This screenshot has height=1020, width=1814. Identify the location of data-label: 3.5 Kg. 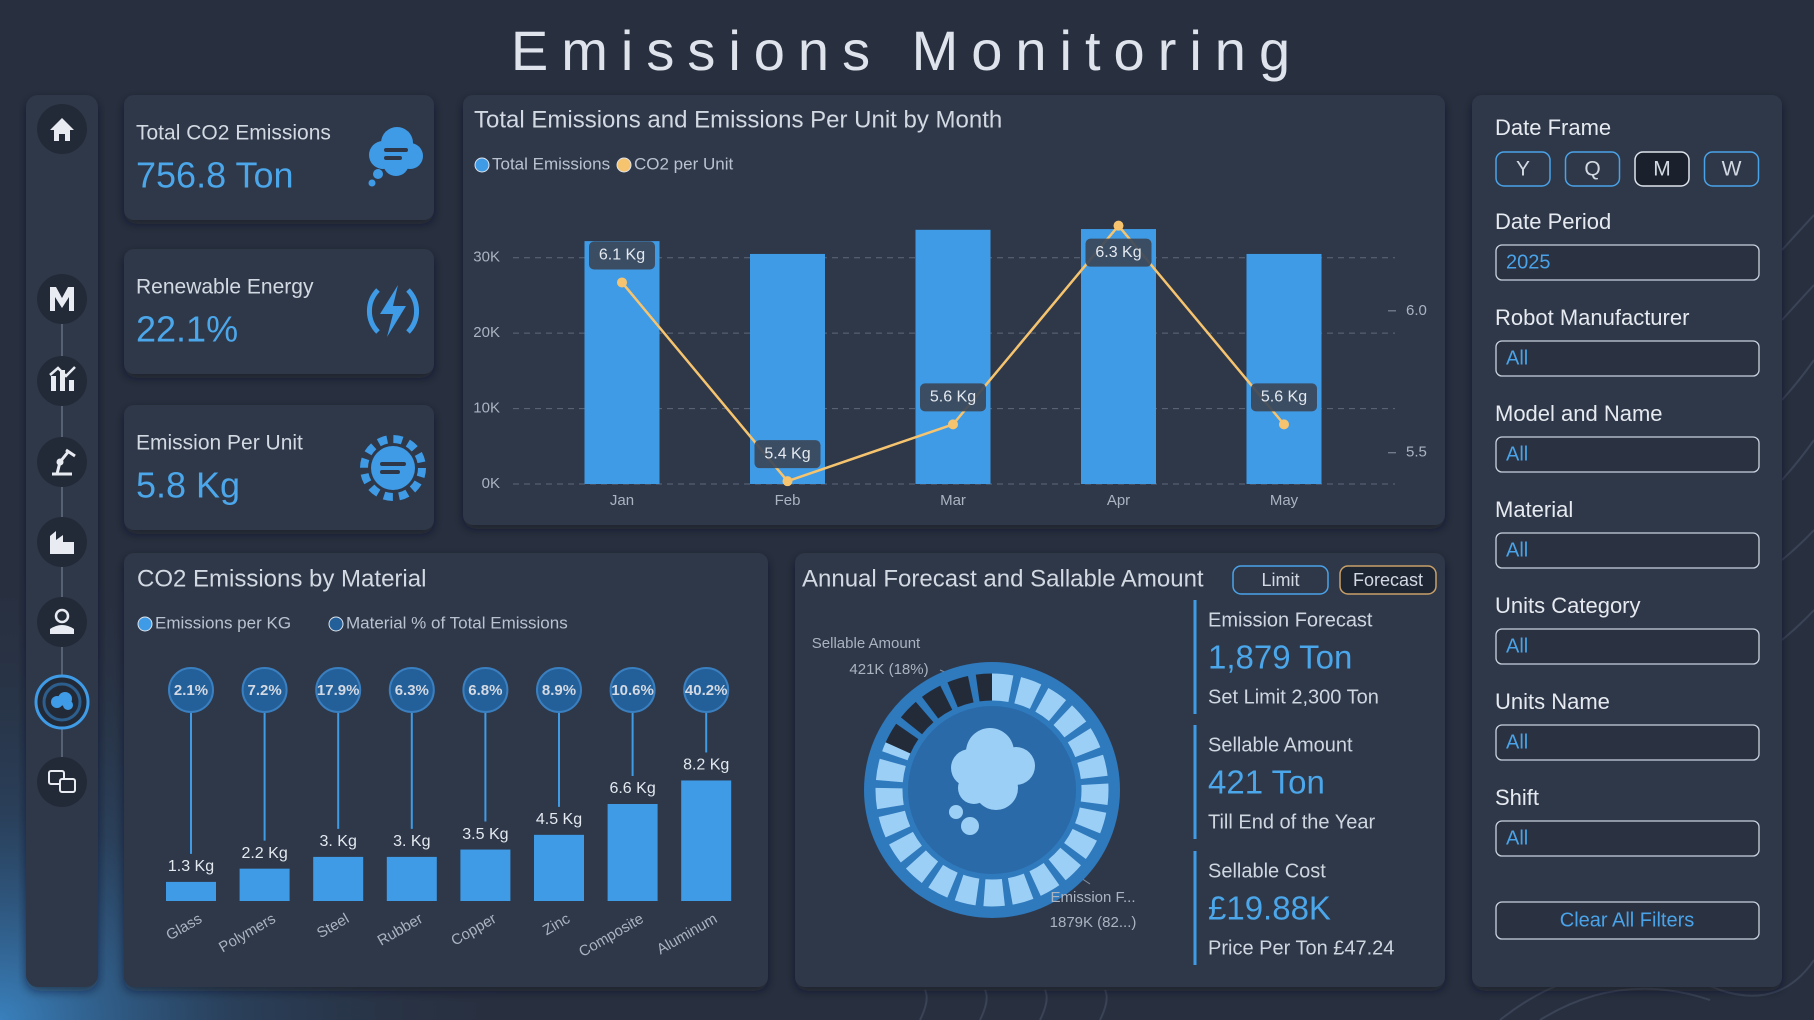
(485, 834).